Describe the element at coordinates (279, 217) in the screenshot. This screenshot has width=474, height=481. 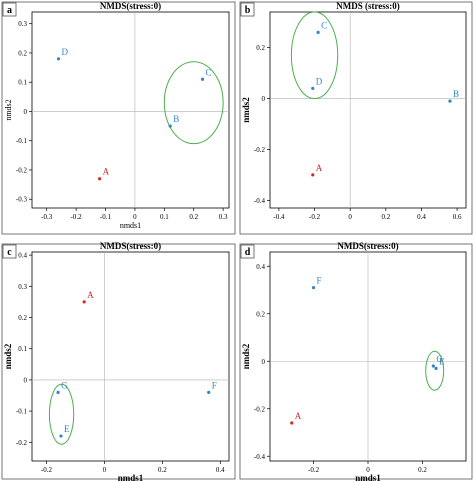
I see `panel-b-xtick-label: -0.4` at that location.